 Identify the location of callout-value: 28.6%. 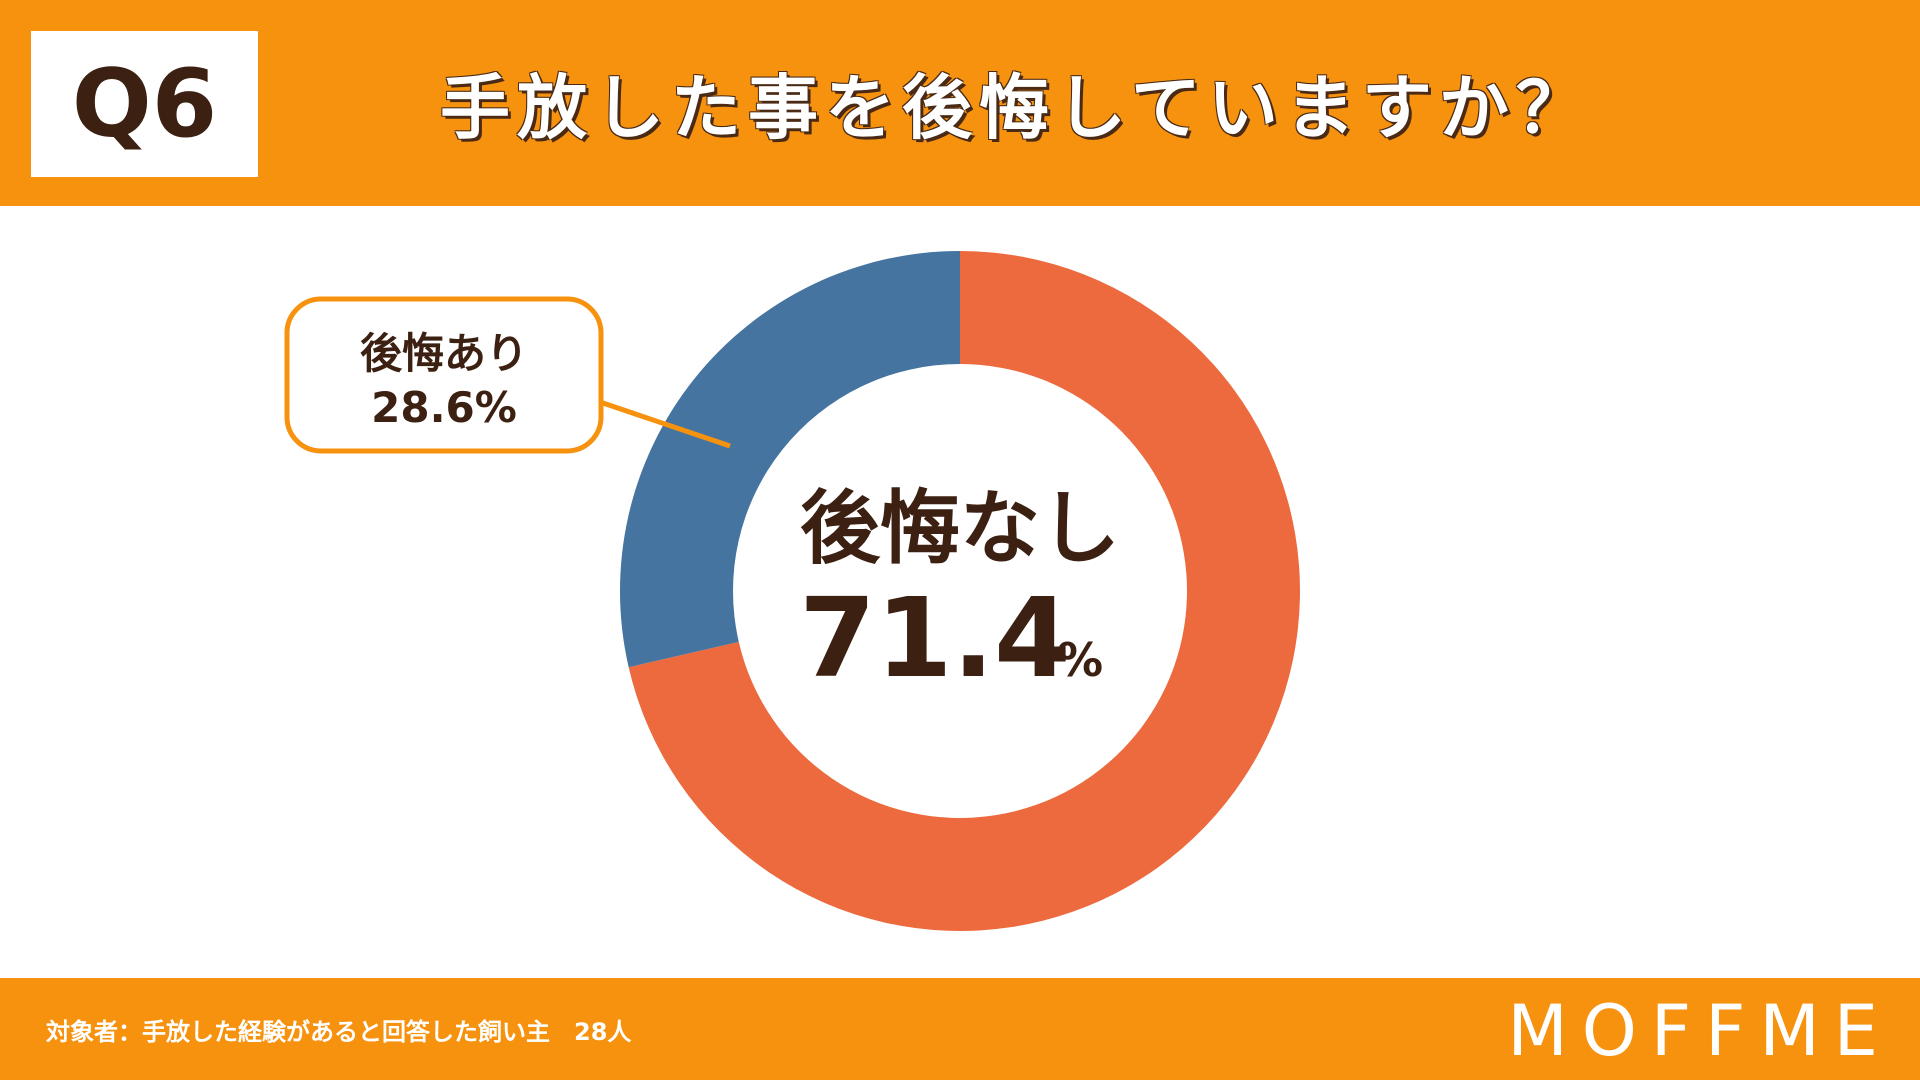
(444, 407).